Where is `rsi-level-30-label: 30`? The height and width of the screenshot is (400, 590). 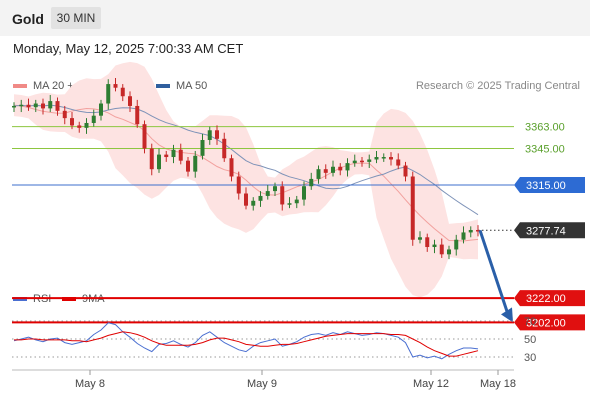 rsi-level-30-label: 30 is located at coordinates (530, 358).